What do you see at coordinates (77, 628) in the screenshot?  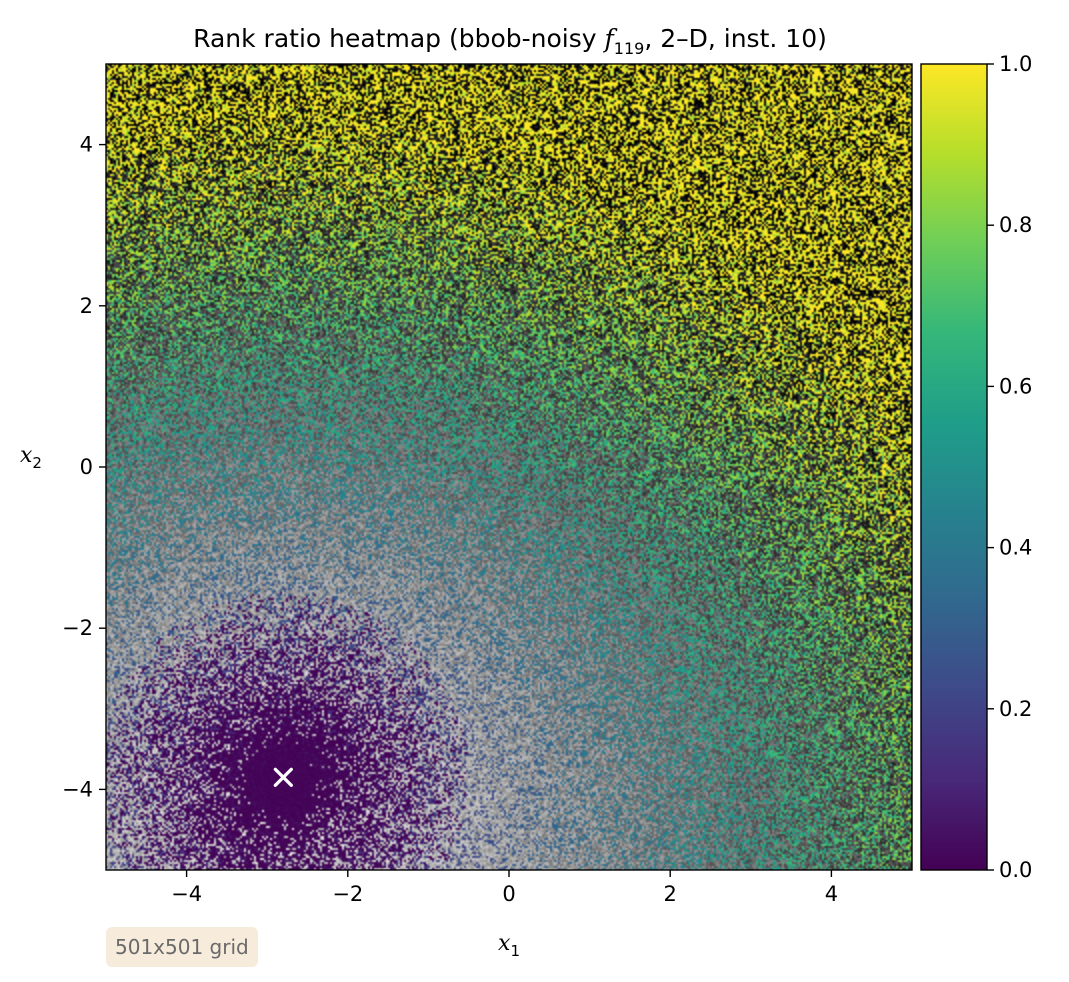 I see `y-tick-label: −2` at bounding box center [77, 628].